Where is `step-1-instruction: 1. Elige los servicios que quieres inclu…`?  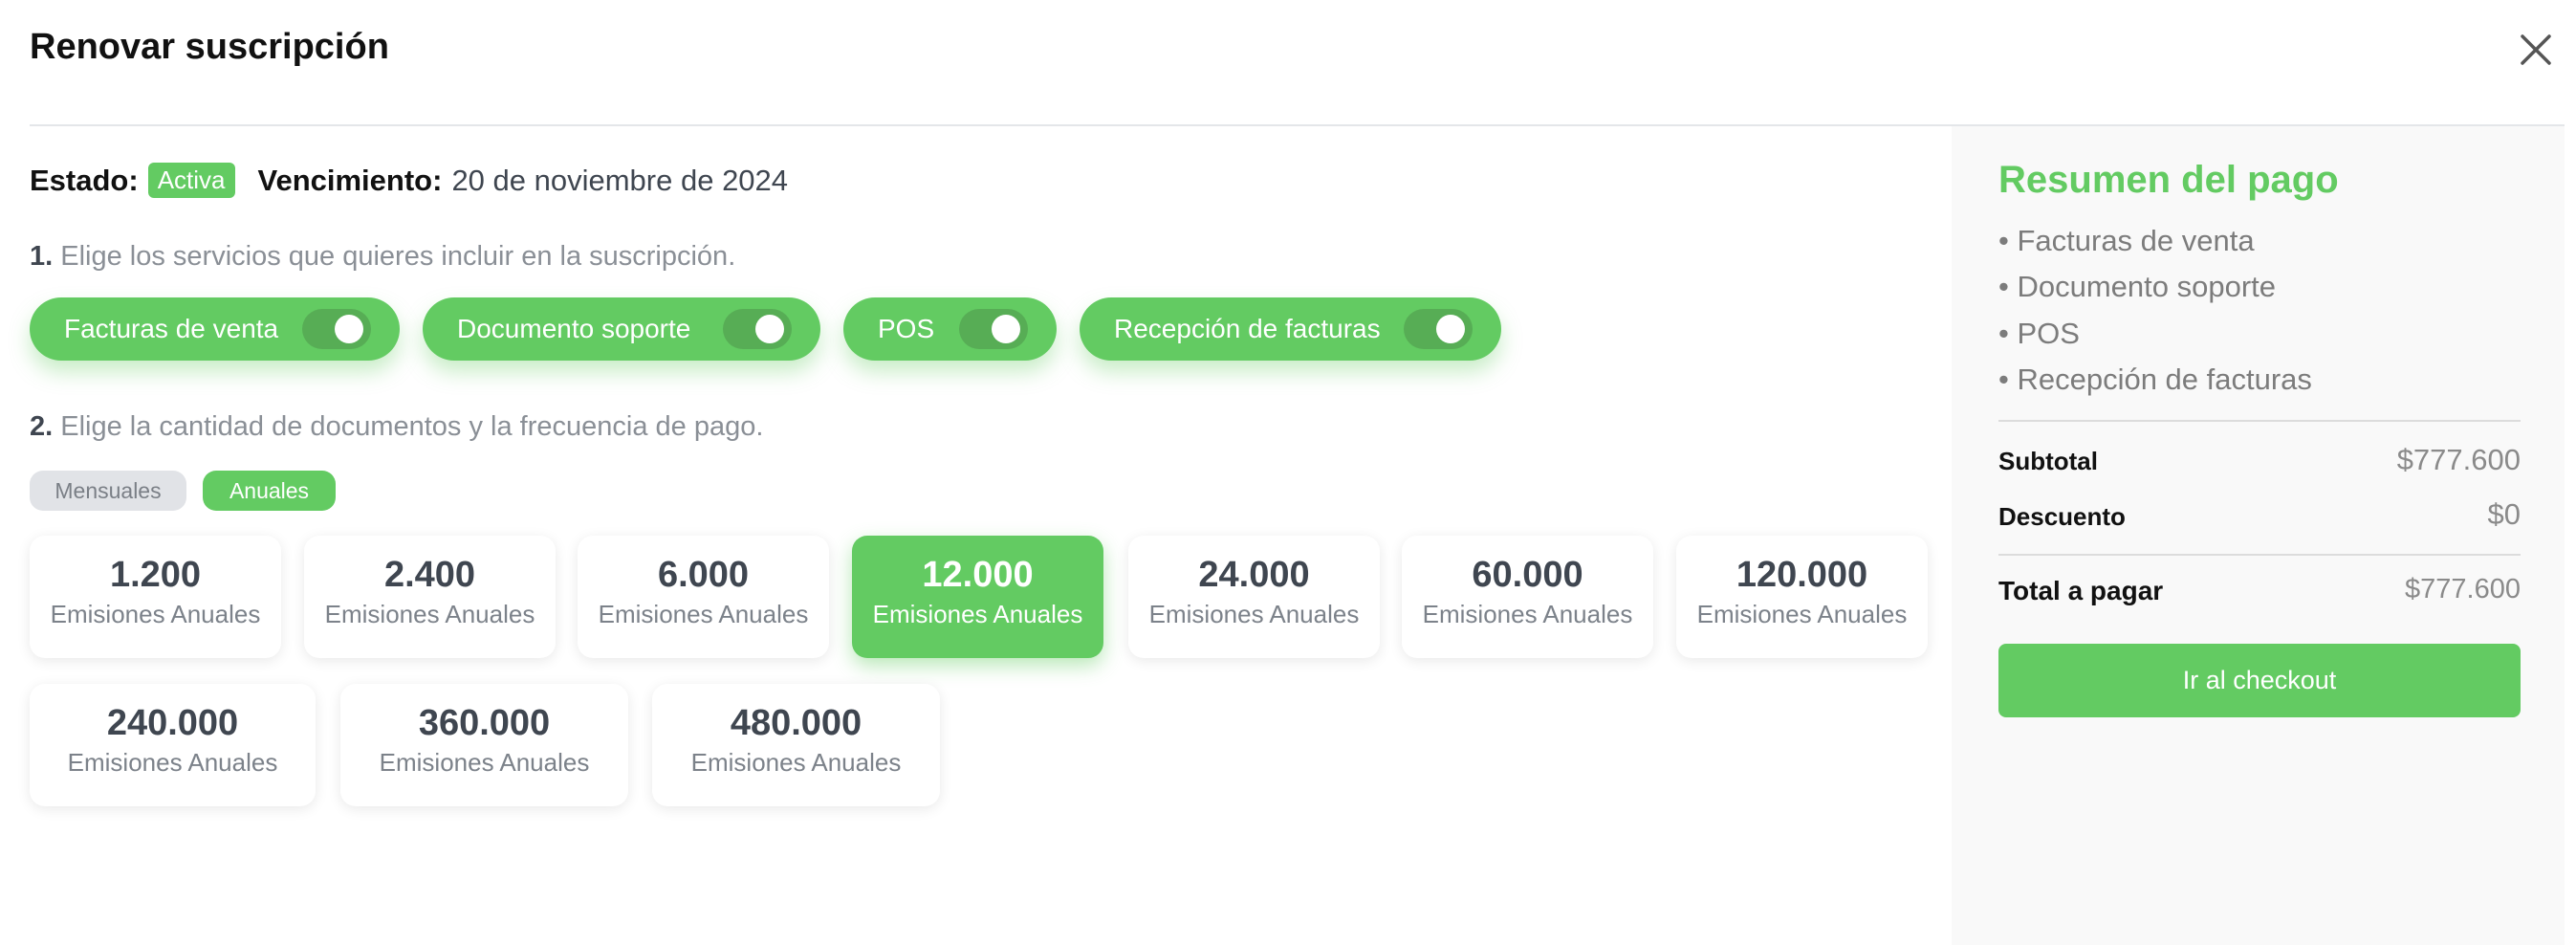
step-1-instruction: 1. Elige los servicios que quieres inclu… is located at coordinates (382, 257).